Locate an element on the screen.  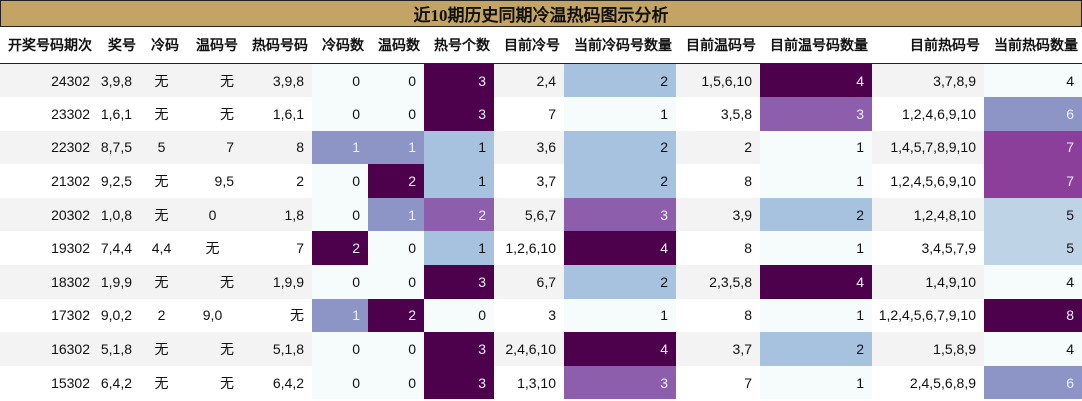
cell-prize: 7,4,4 is located at coordinates (119, 248).